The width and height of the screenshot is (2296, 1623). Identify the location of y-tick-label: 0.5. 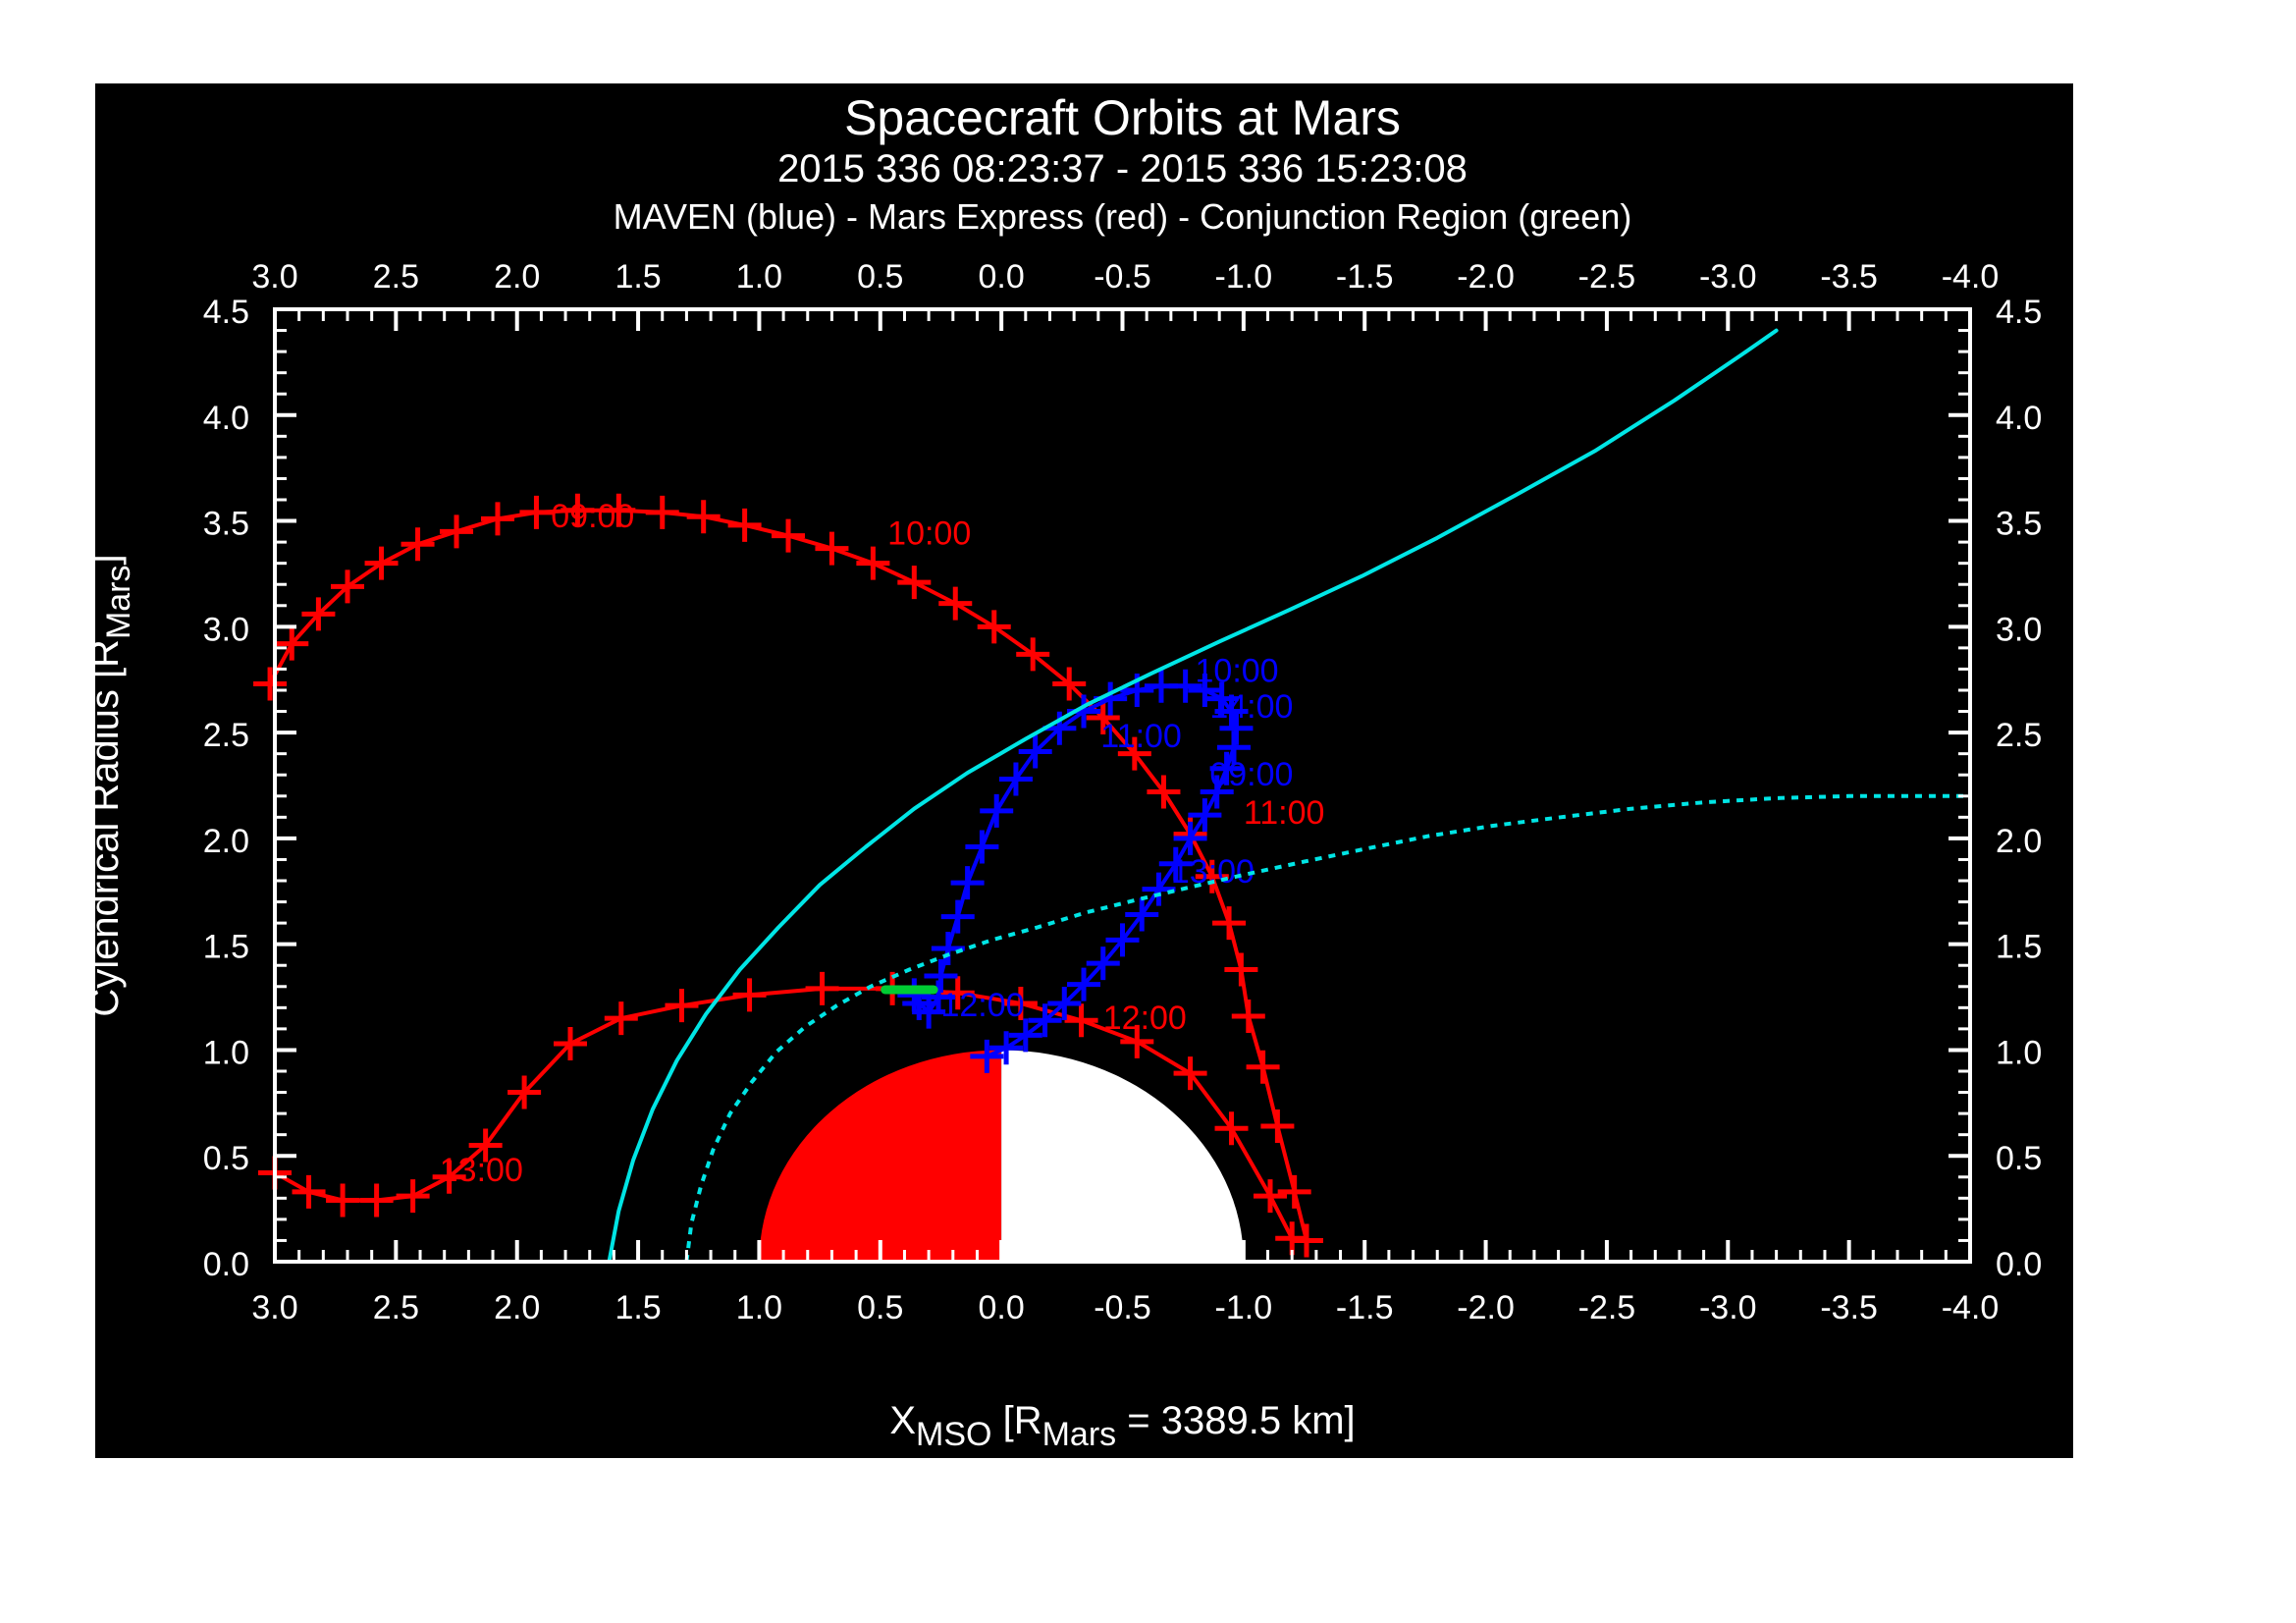
(226, 1158).